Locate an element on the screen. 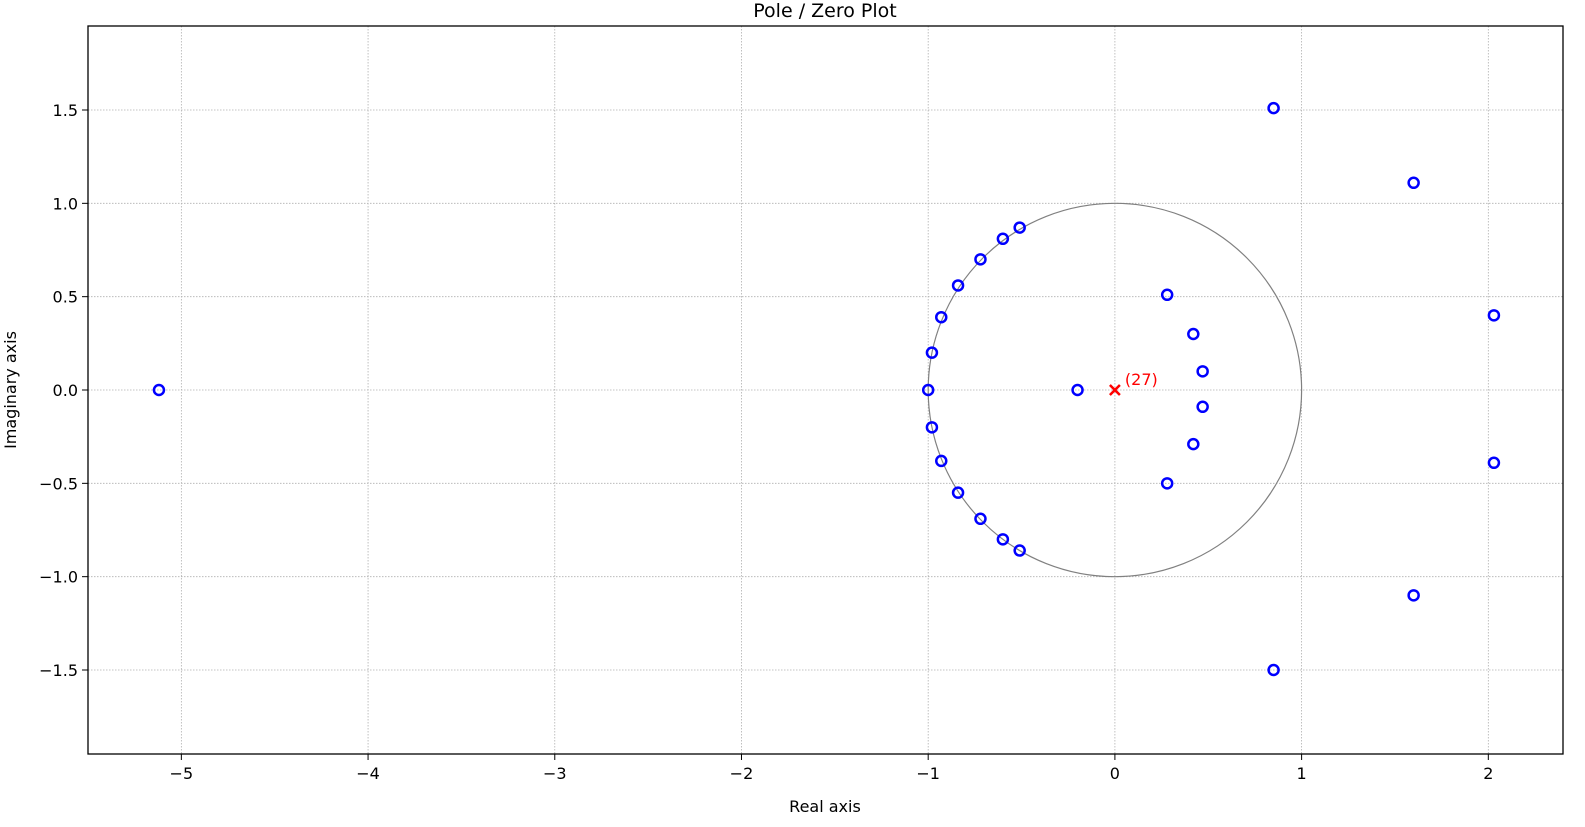 The width and height of the screenshot is (1585, 827). unit-circle is located at coordinates (1115, 390).